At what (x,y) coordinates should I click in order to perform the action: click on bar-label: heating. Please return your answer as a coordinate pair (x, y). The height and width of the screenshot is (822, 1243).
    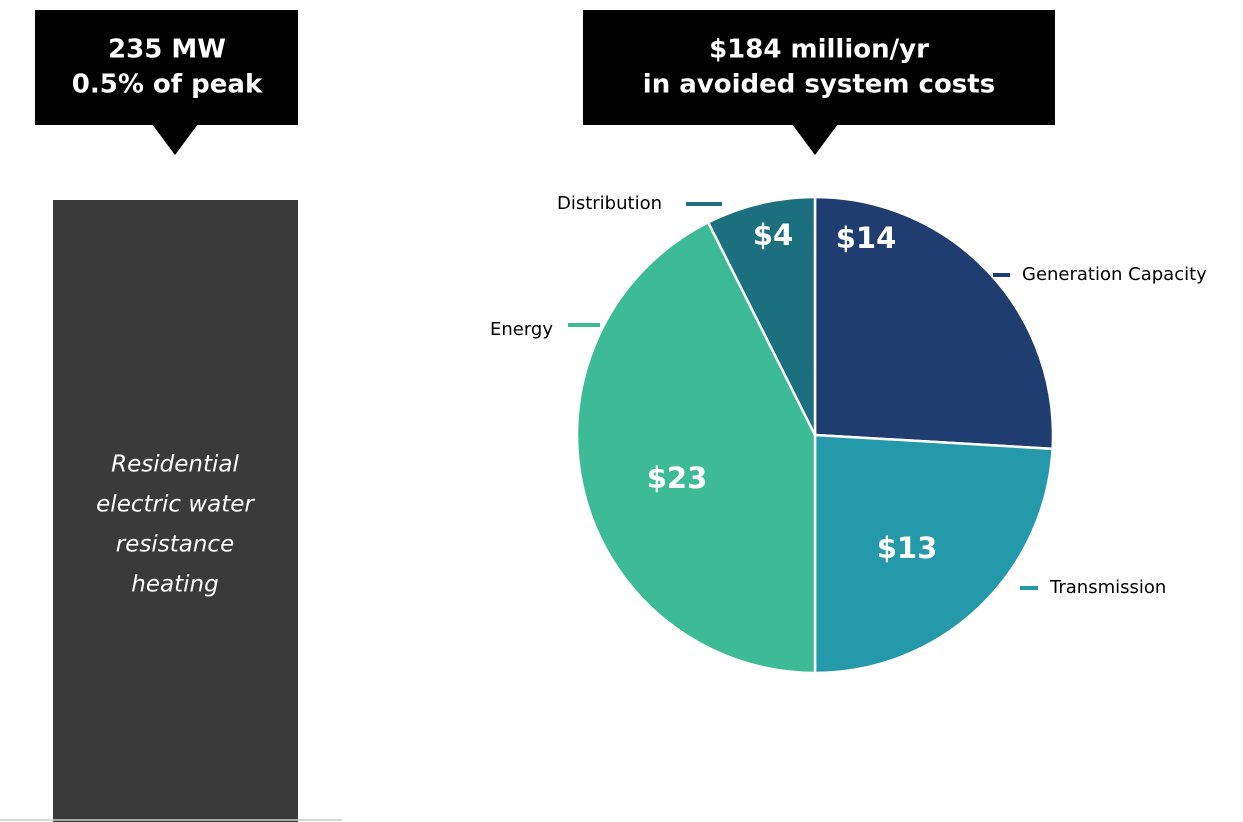
    Looking at the image, I should click on (174, 585).